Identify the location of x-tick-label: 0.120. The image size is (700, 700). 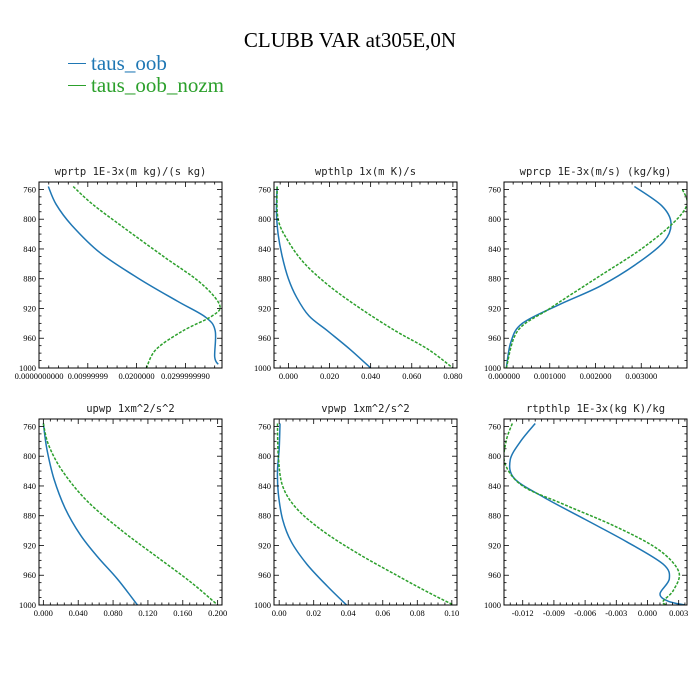
(147, 613).